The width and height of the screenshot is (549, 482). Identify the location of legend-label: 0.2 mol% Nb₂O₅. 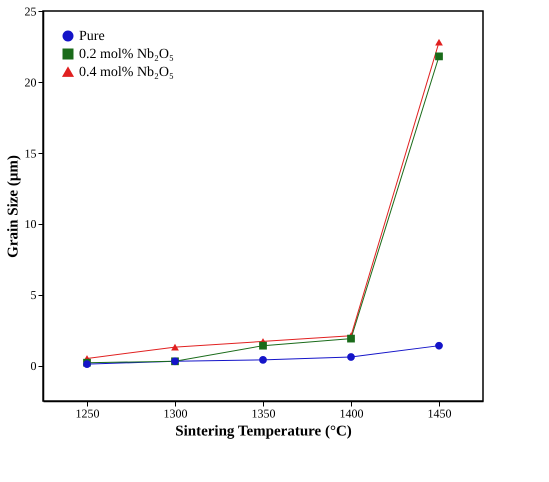
(126, 54).